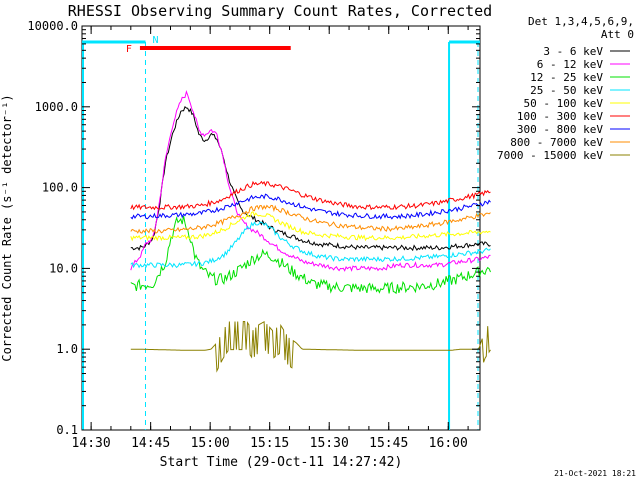  I want to click on legend-label-3: 12 - 25 keV, so click(566, 77).